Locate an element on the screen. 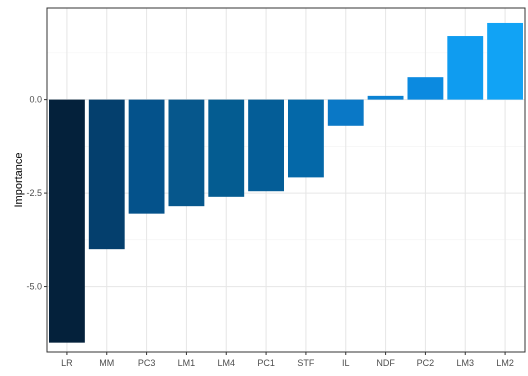  x-tick-label: STF is located at coordinates (306, 363).